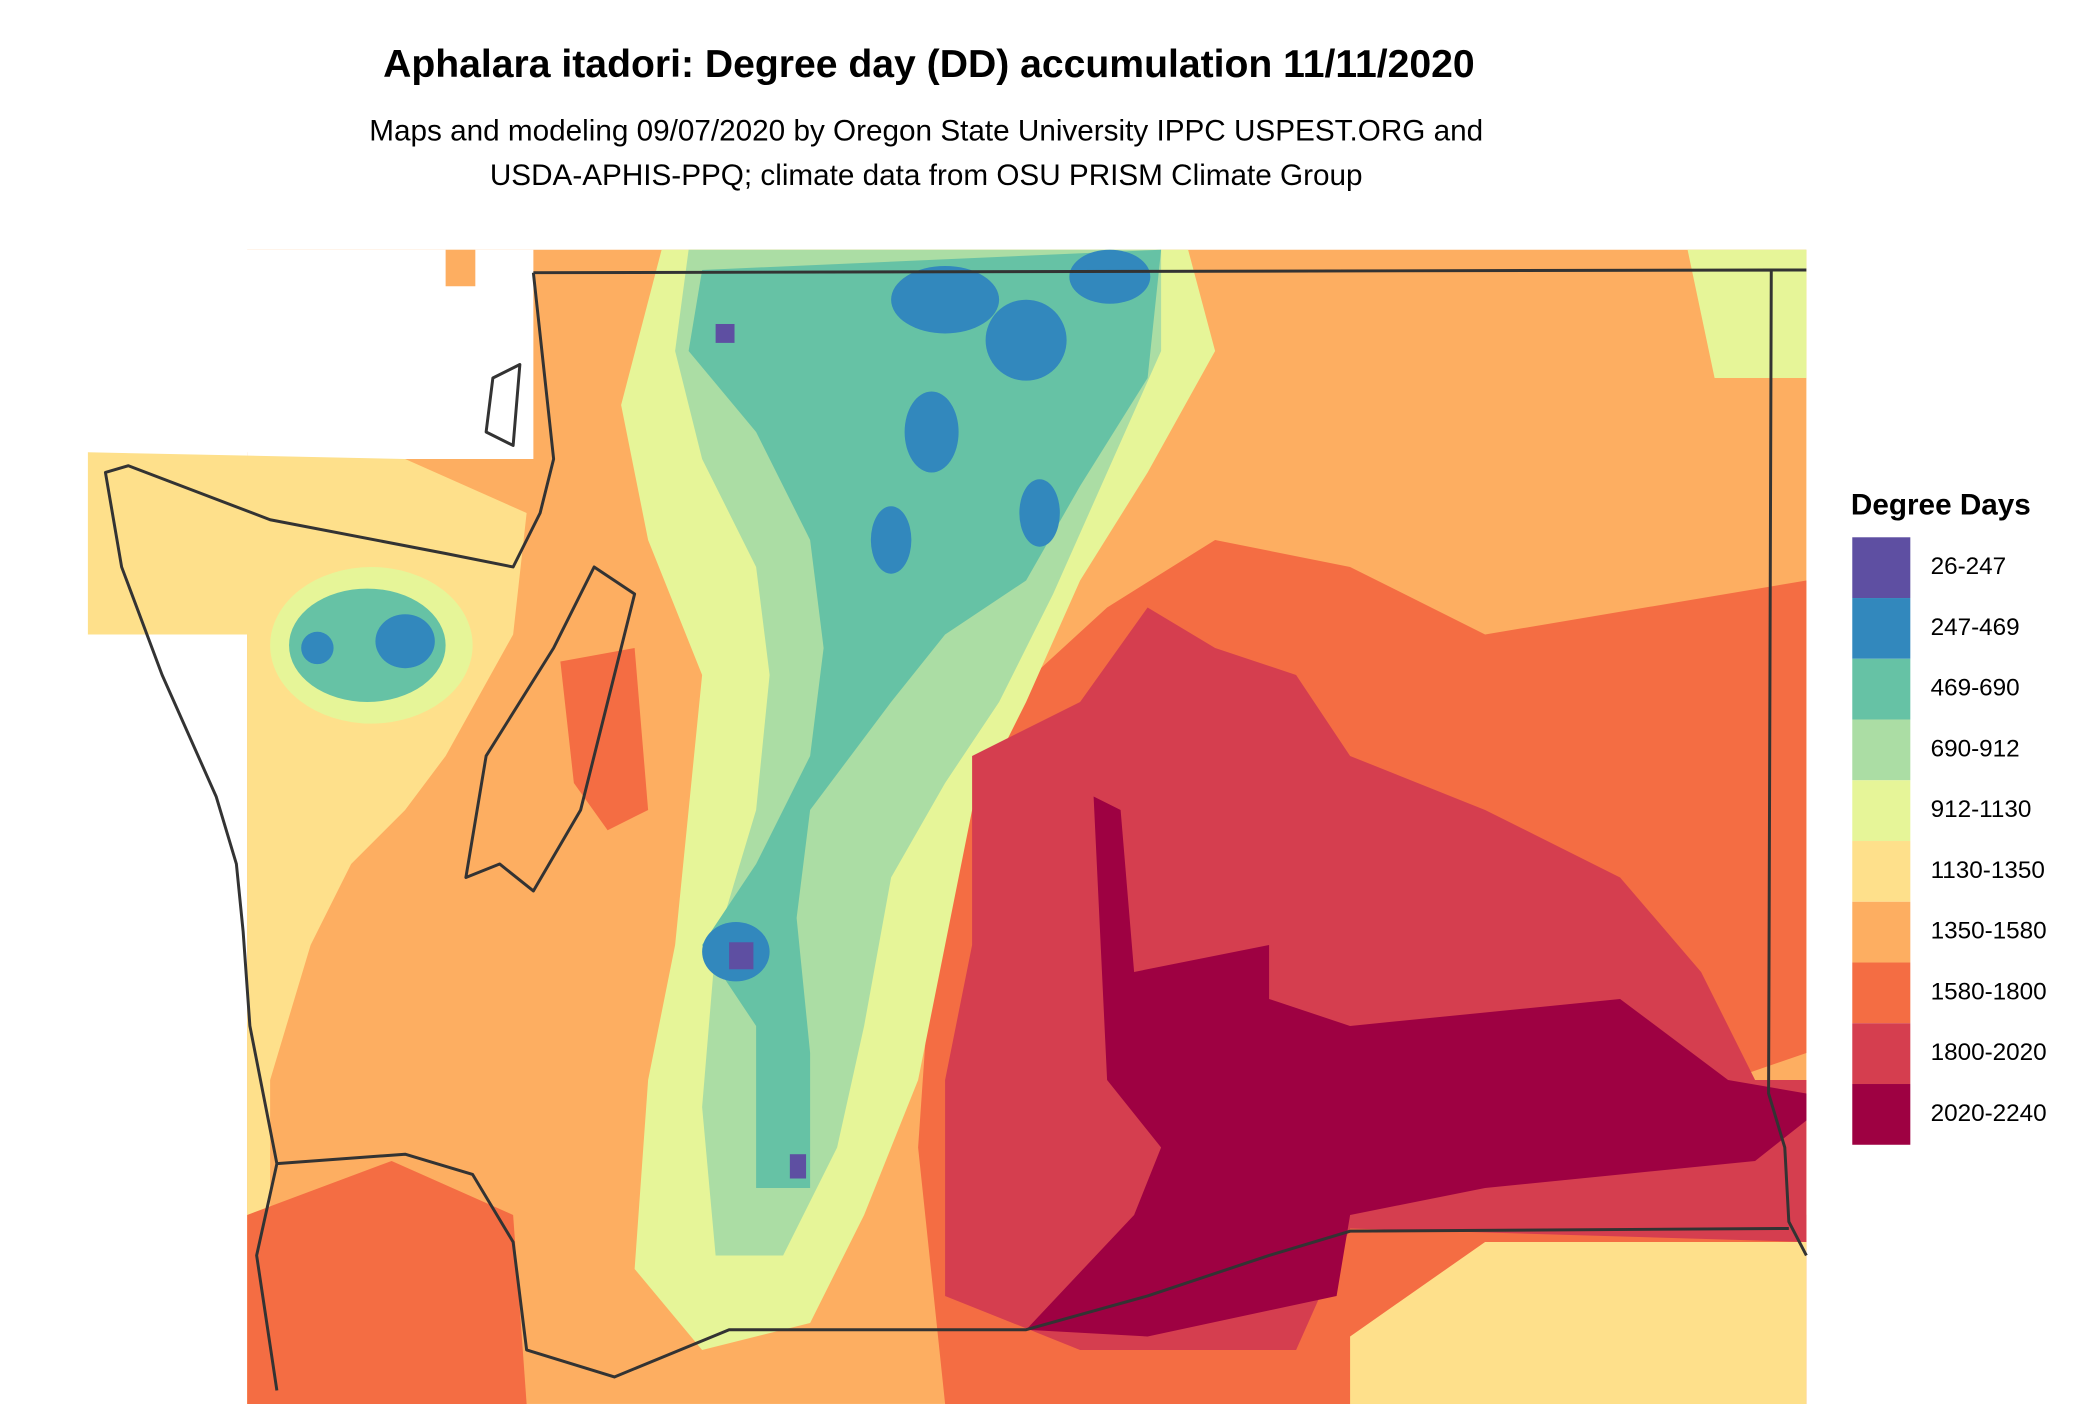 Image resolution: width=2100 pixels, height=1408 pixels. What do you see at coordinates (1989, 991) in the screenshot?
I see `legend-label: 1580-1800` at bounding box center [1989, 991].